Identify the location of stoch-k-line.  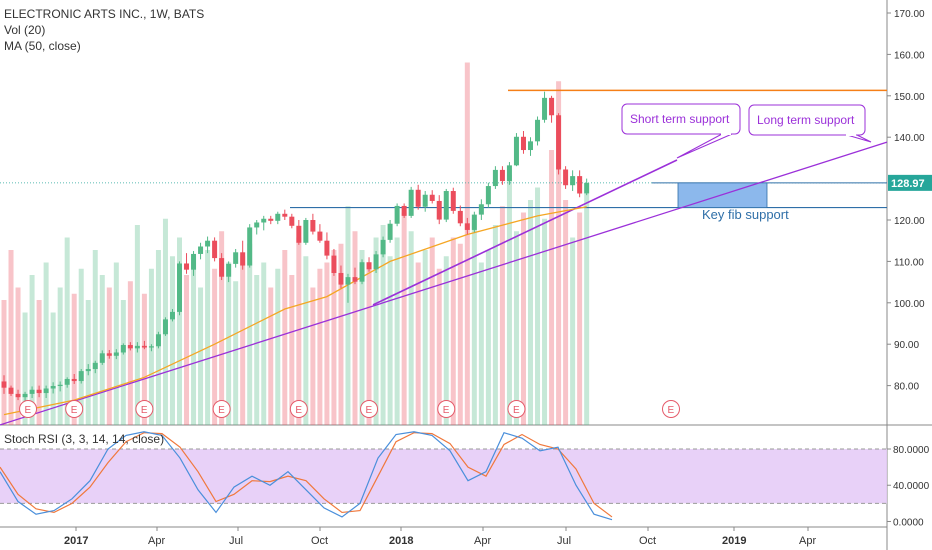
(306, 476).